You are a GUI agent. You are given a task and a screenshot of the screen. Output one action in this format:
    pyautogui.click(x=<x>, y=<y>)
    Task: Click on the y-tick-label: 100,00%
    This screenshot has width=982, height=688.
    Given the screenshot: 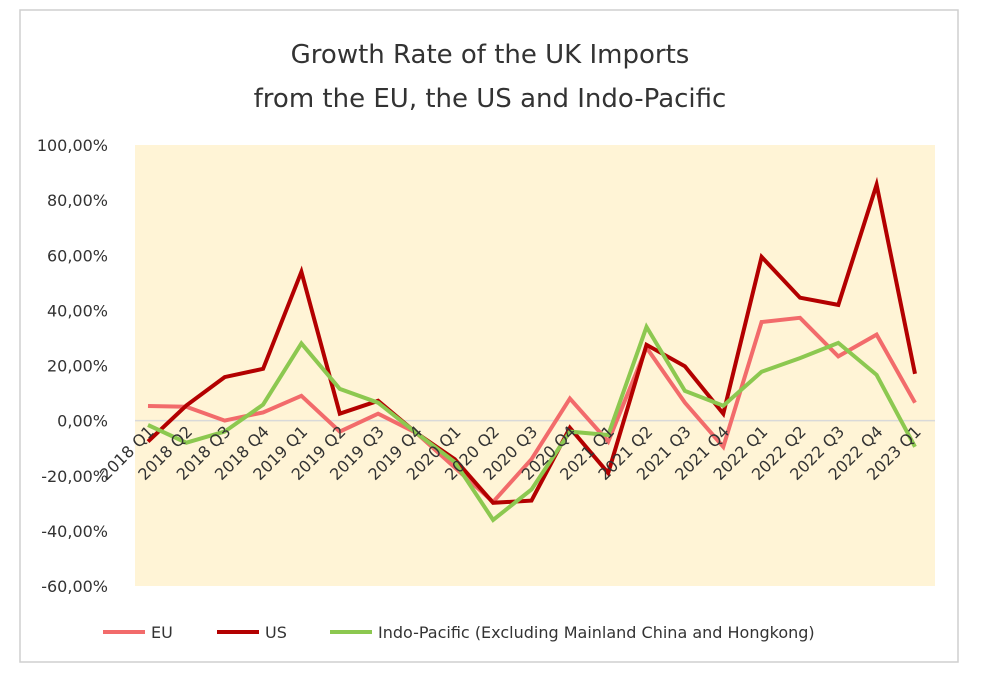 What is the action you would take?
    pyautogui.click(x=72, y=145)
    